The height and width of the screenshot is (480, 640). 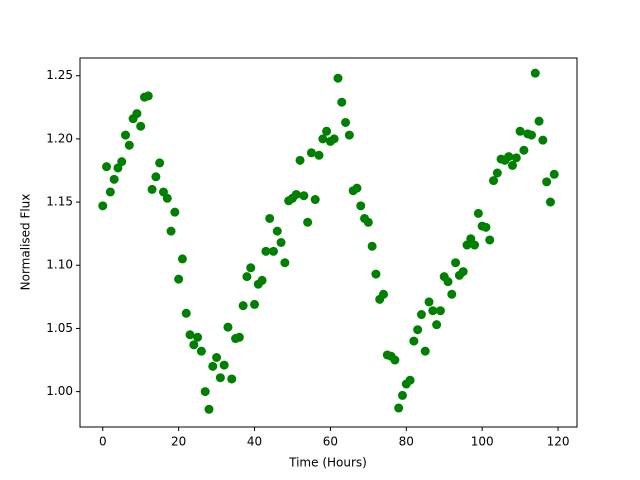 What do you see at coordinates (330, 442) in the screenshot?
I see `x-tick-label: 60` at bounding box center [330, 442].